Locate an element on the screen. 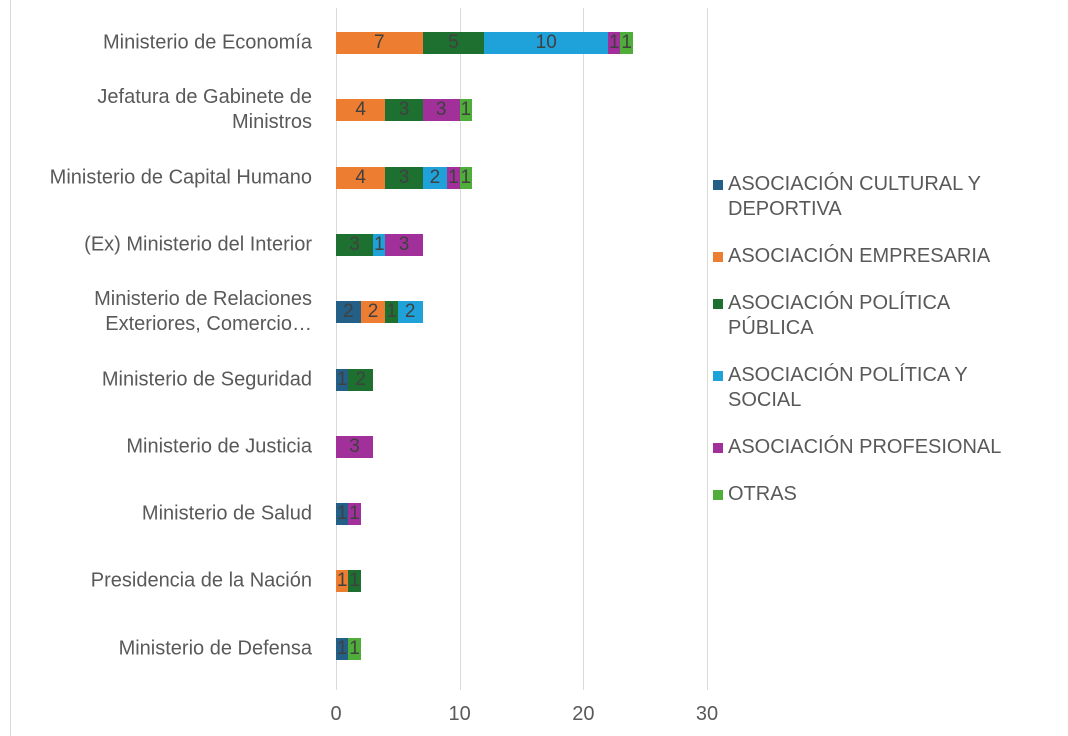 The image size is (1068, 736). legend-label: ASOCIACIÓN POLÍTICA PÚBLICA is located at coordinates (839, 315).